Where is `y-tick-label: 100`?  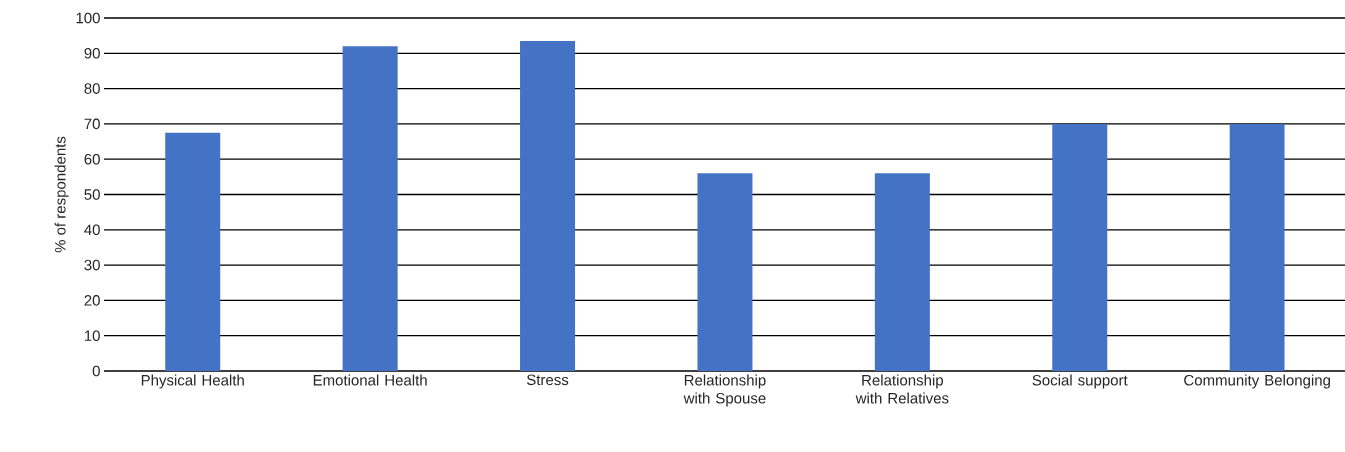
y-tick-label: 100 is located at coordinates (88, 18).